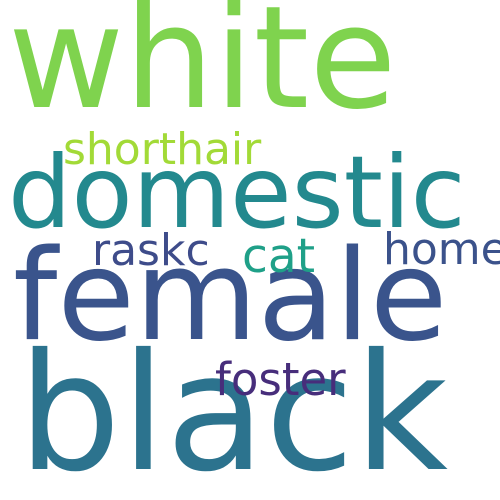 This screenshot has width=500, height=500. Describe the element at coordinates (279, 256) in the screenshot. I see `word-cat: cat` at that location.